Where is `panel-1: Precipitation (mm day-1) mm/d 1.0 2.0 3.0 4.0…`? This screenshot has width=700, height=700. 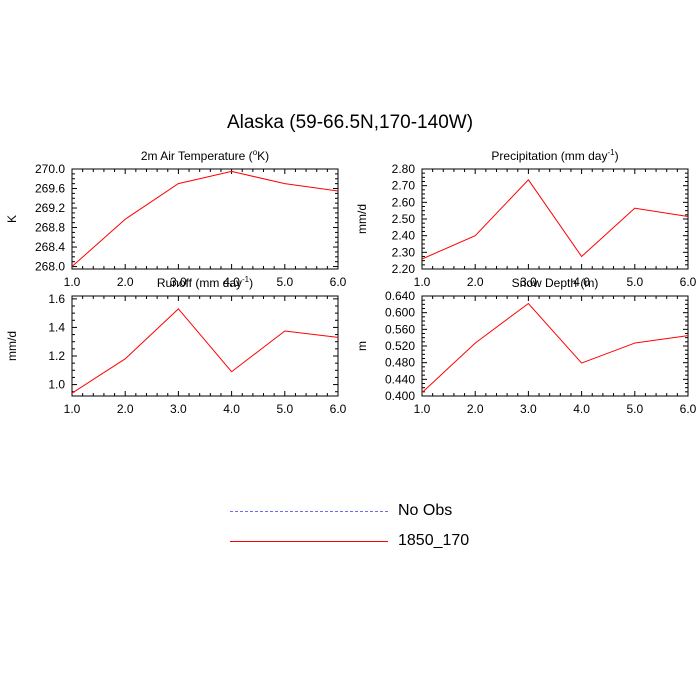
panel-1: Precipitation (mm day-1) mm/d 1.0 2.0 3.0 4.0… is located at coordinates (526, 218).